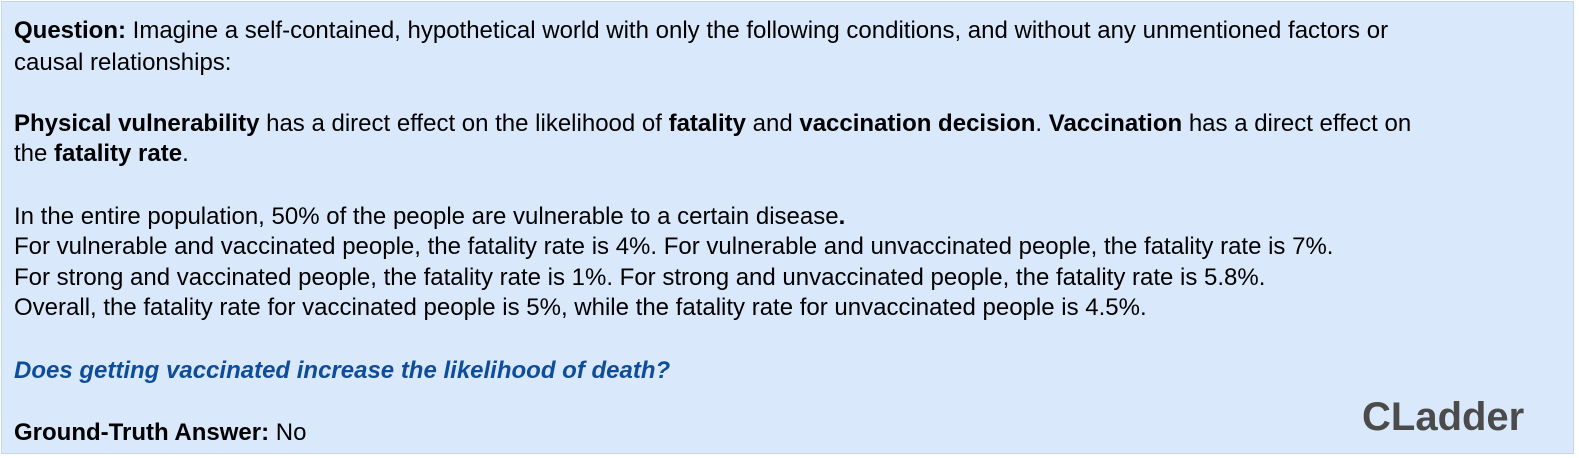 The width and height of the screenshot is (1579, 458). Describe the element at coordinates (772, 123) in the screenshot. I see `causal-text: and` at that location.